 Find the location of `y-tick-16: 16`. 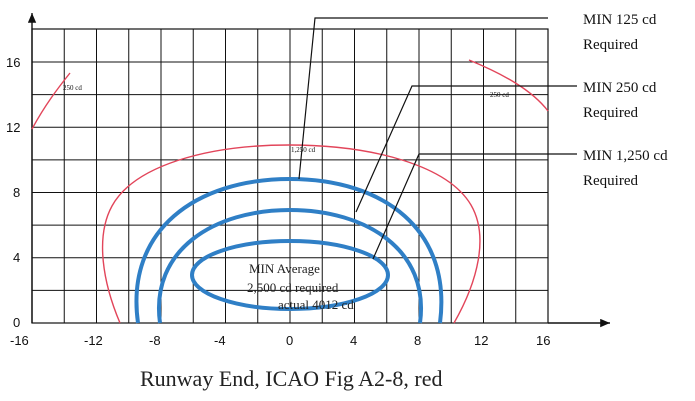

y-tick-16: 16 is located at coordinates (13, 62).